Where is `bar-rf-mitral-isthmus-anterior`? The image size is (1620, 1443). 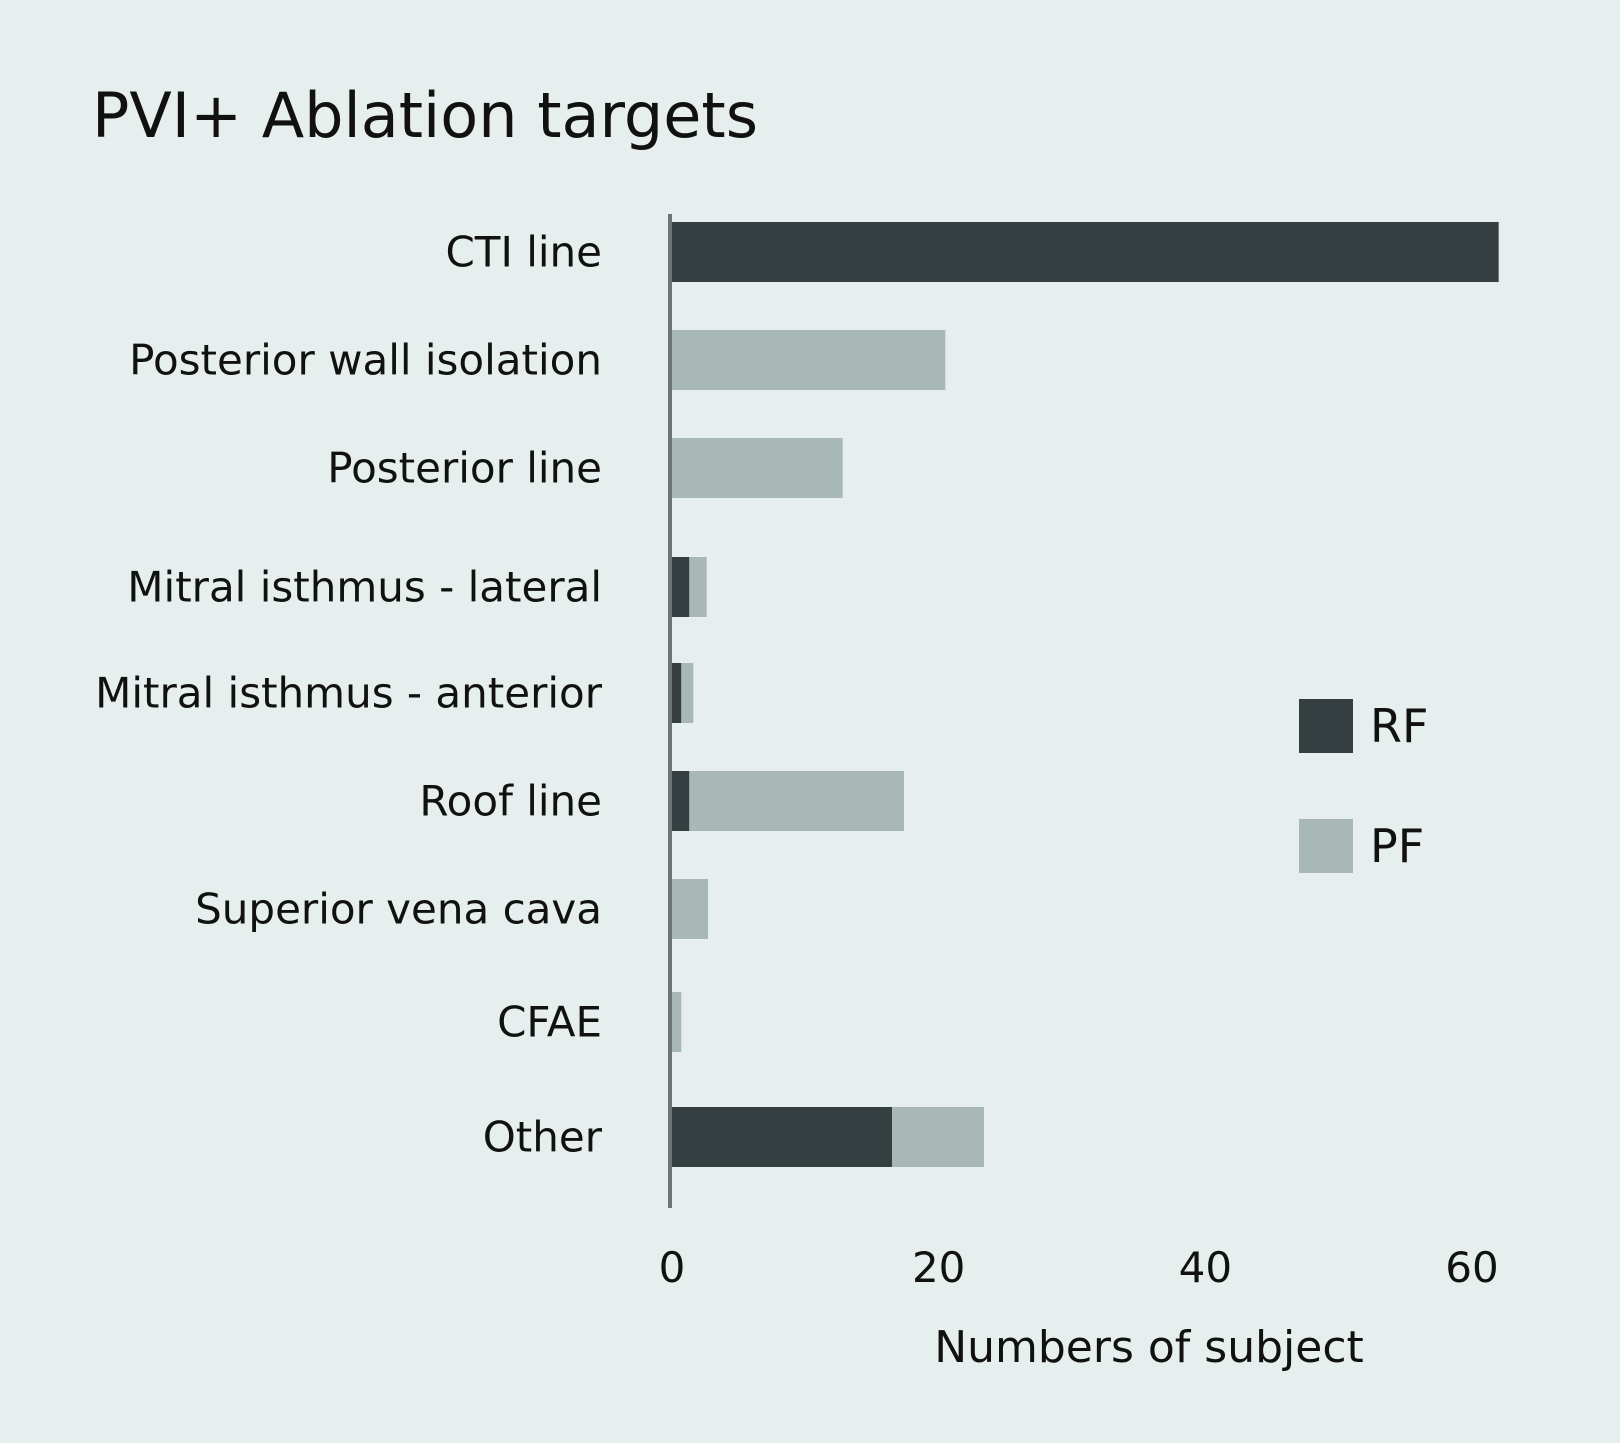
bar-rf-mitral-isthmus-anterior is located at coordinates (677, 693).